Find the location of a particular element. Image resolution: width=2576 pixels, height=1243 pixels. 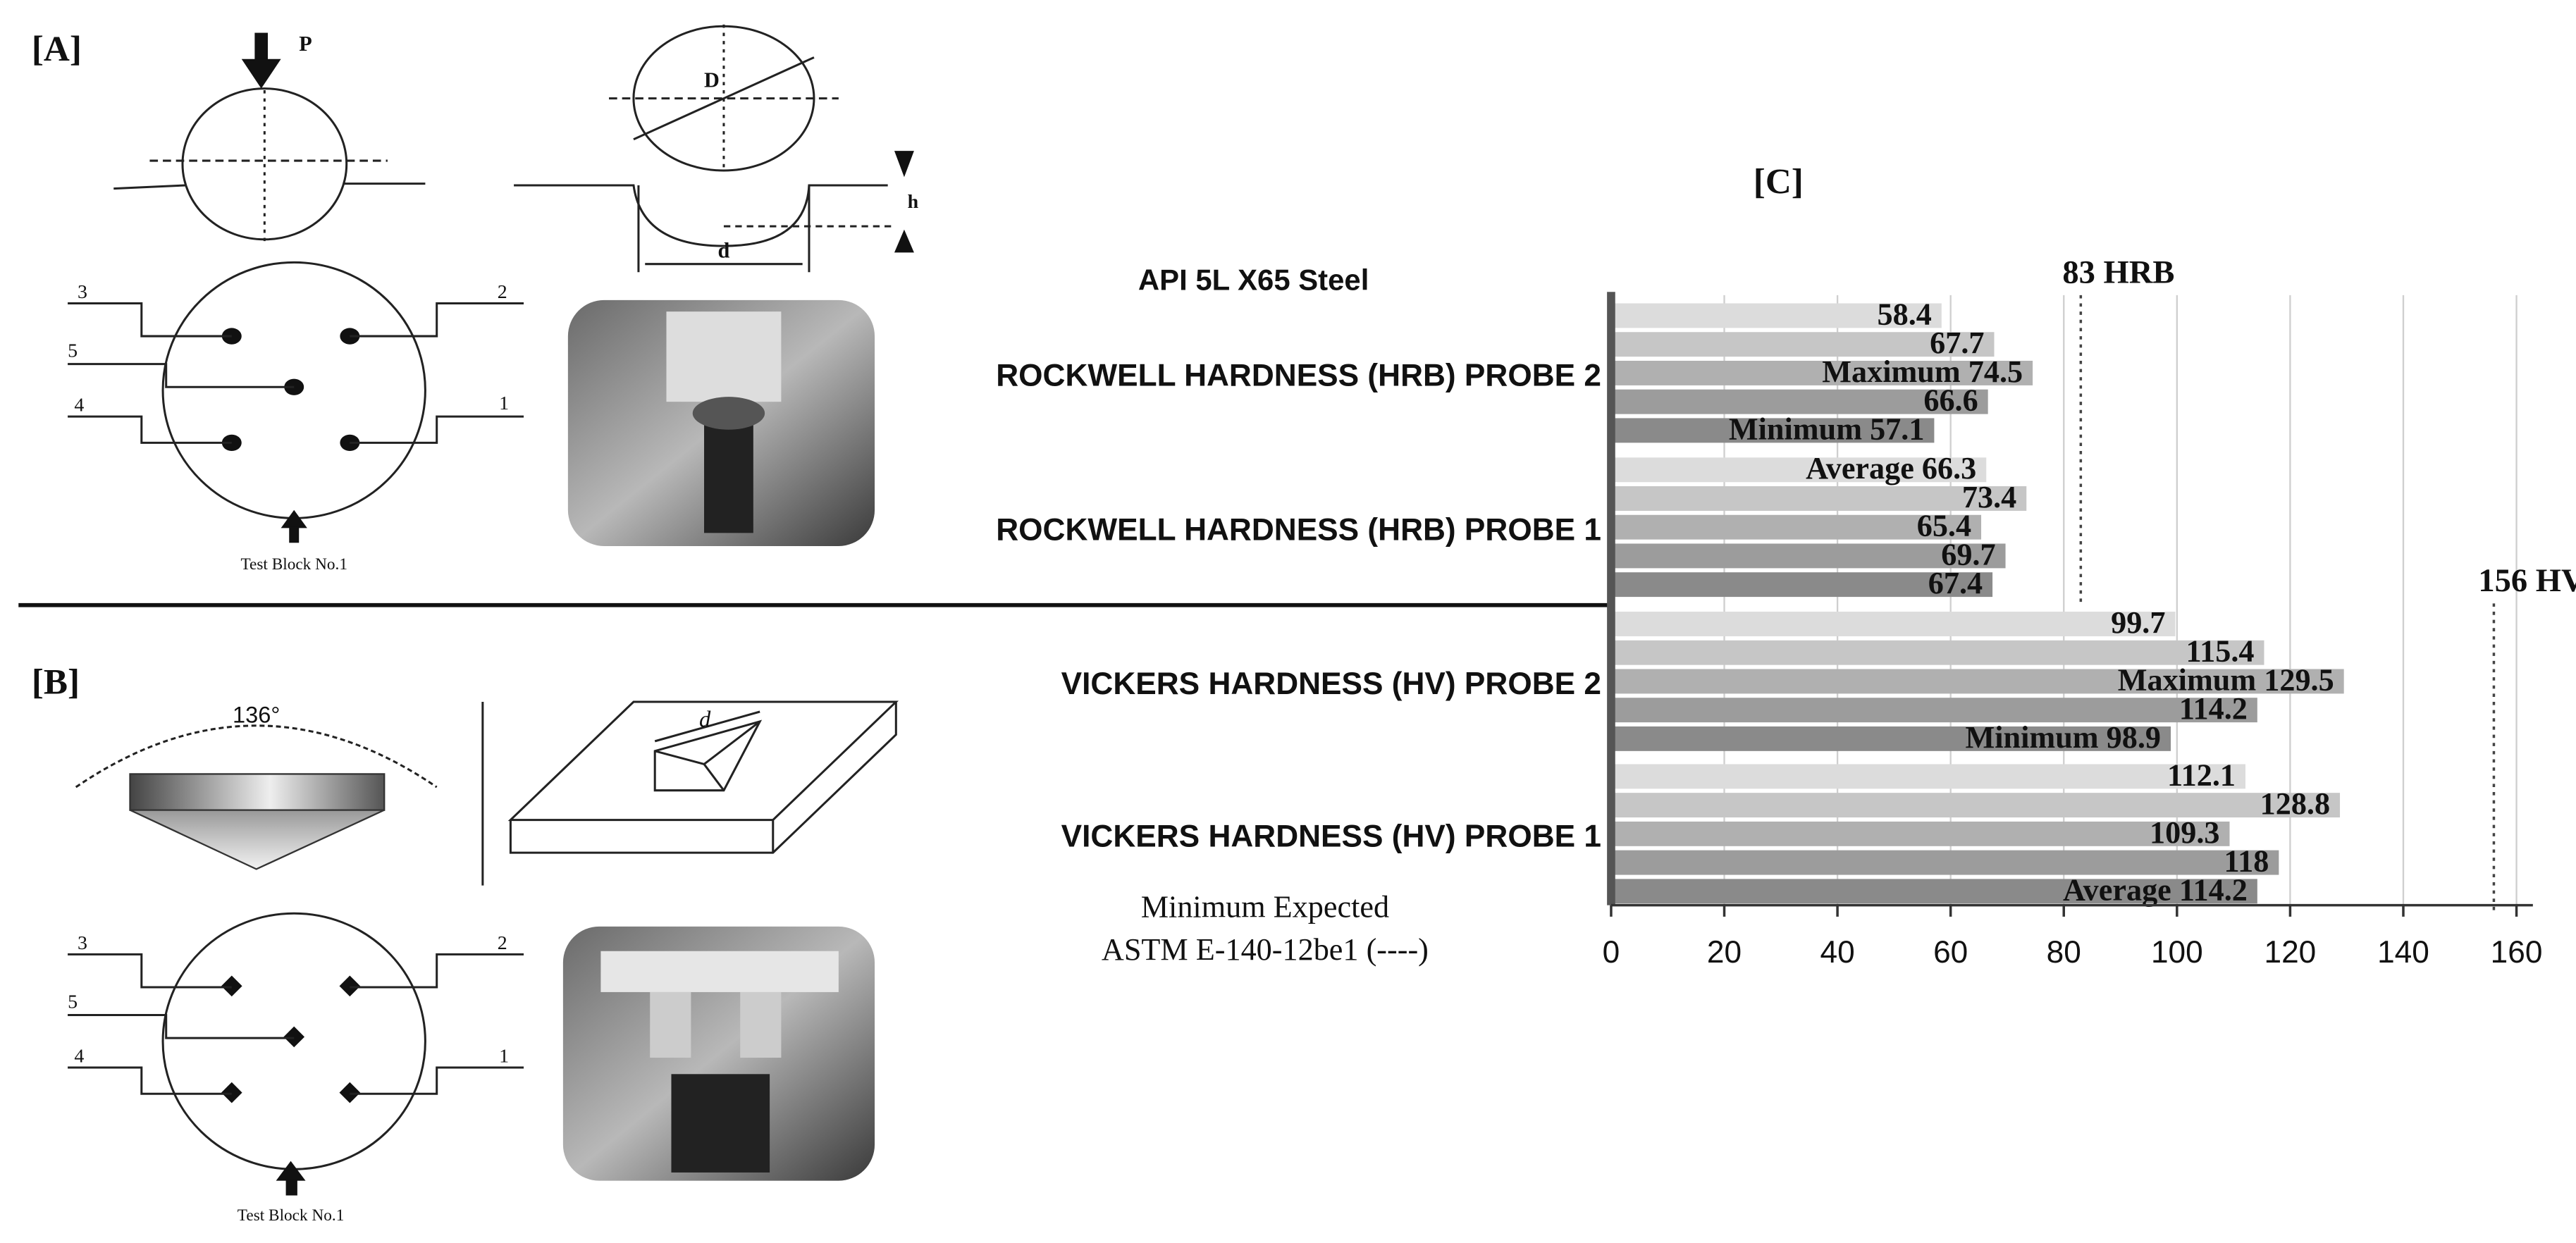

indenter-tip is located at coordinates (257, 839).